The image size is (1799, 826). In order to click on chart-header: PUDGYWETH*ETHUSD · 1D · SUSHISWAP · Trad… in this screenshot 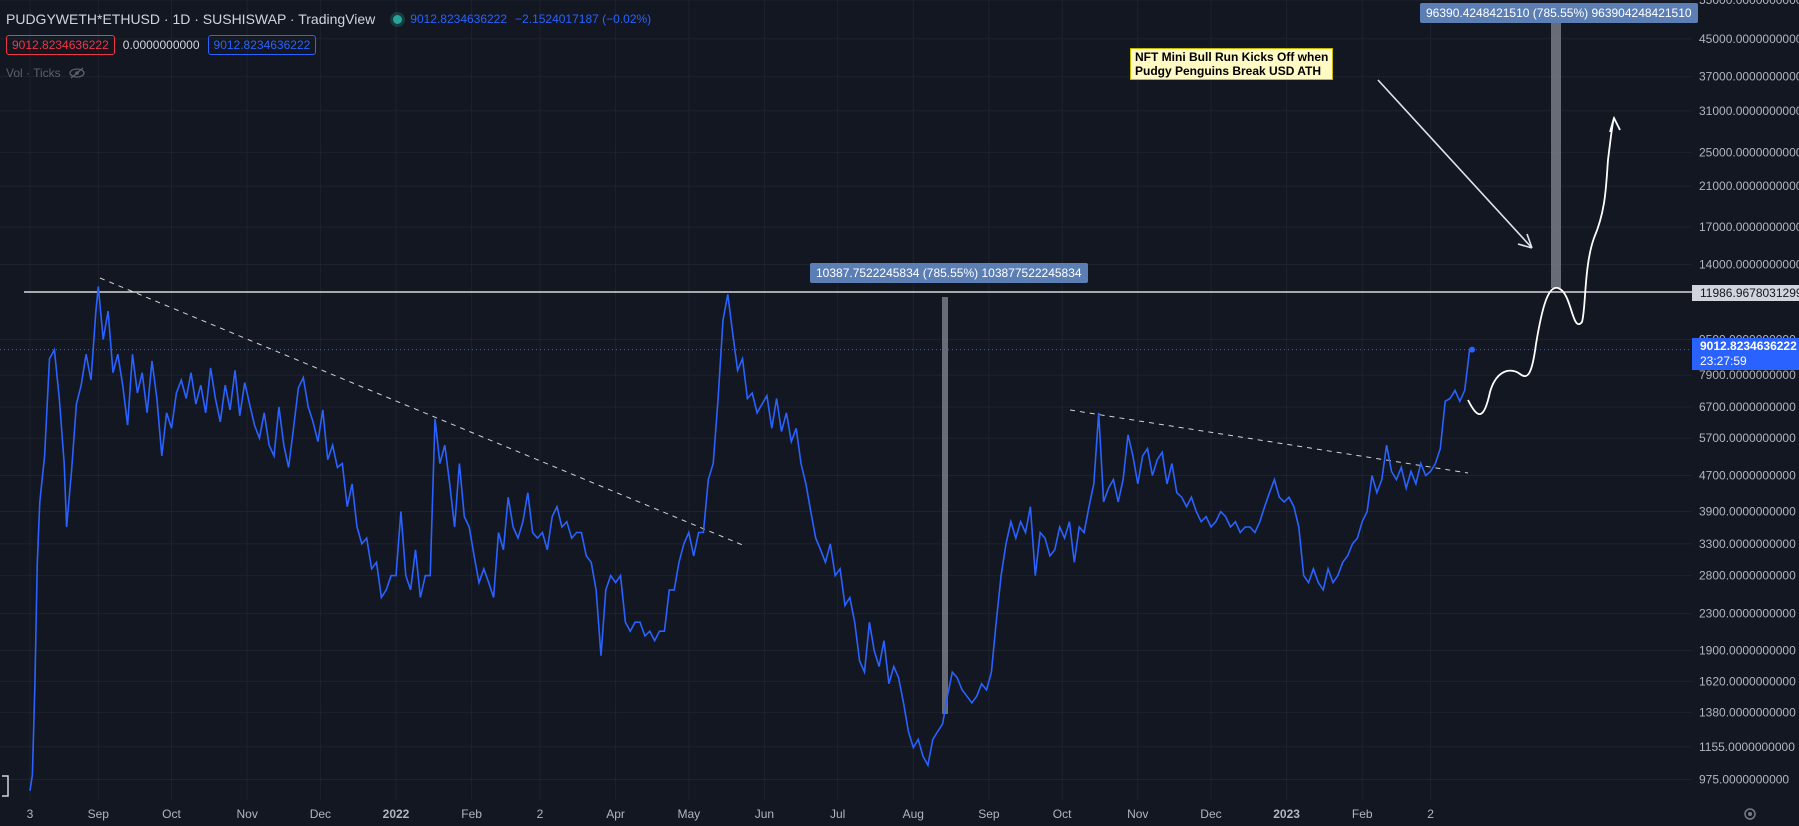, I will do `click(328, 19)`.